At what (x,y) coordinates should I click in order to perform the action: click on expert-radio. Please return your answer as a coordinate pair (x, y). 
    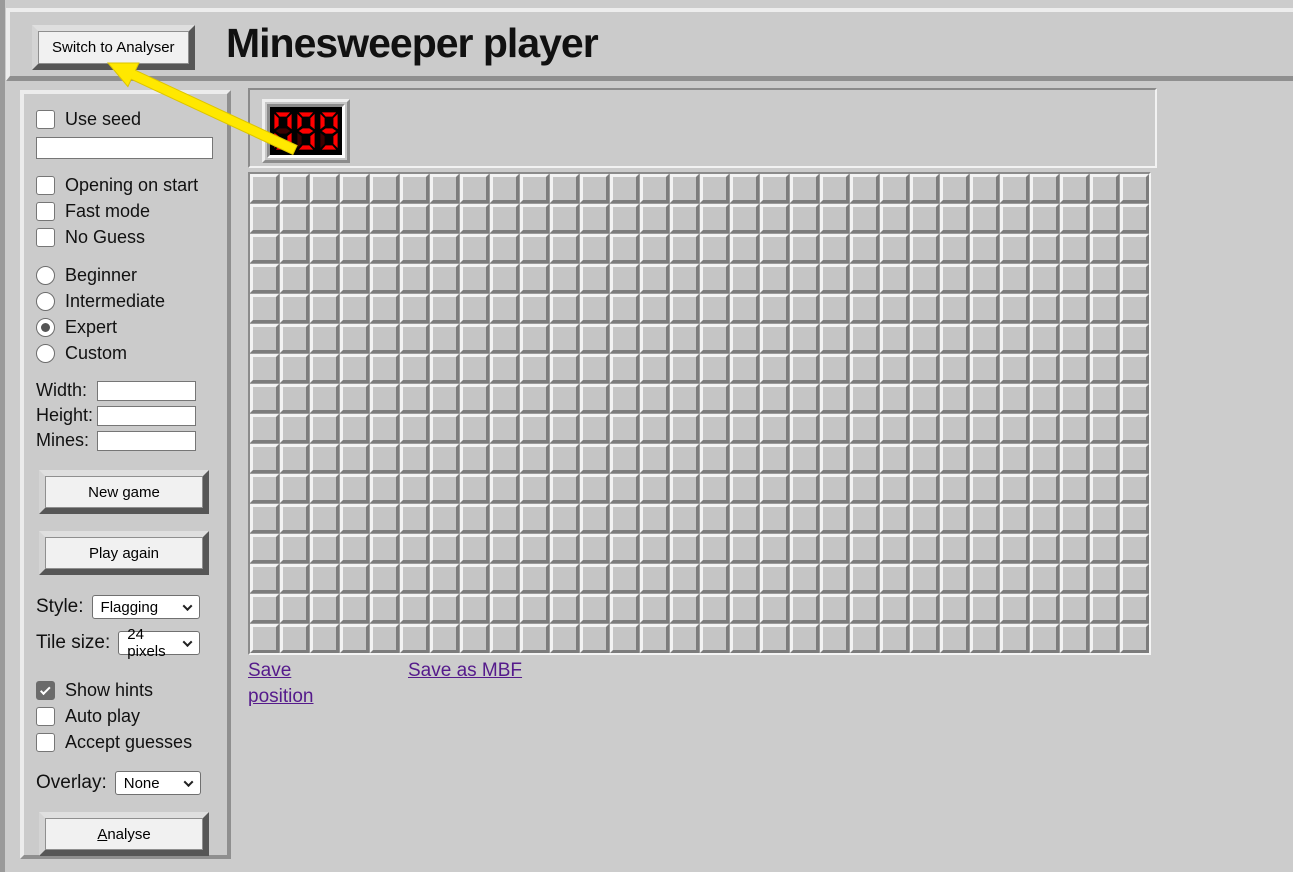
    Looking at the image, I should click on (45, 327).